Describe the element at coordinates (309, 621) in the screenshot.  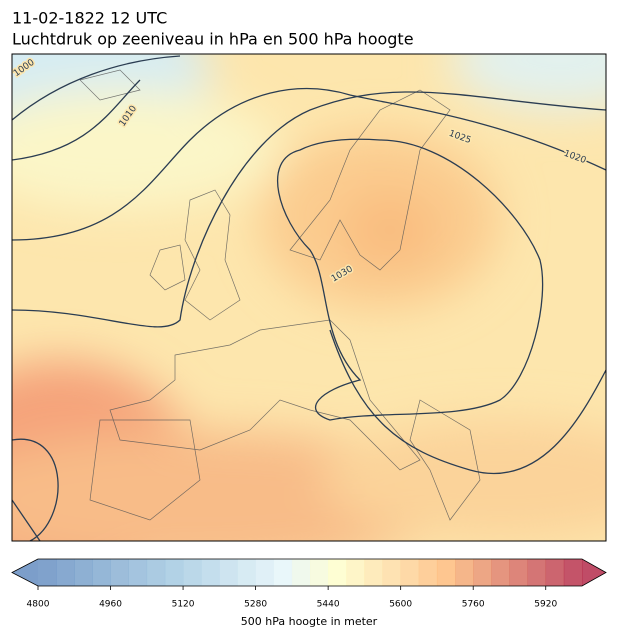
I see `colorbar-label: 500 hPa hoogte in meter` at that location.